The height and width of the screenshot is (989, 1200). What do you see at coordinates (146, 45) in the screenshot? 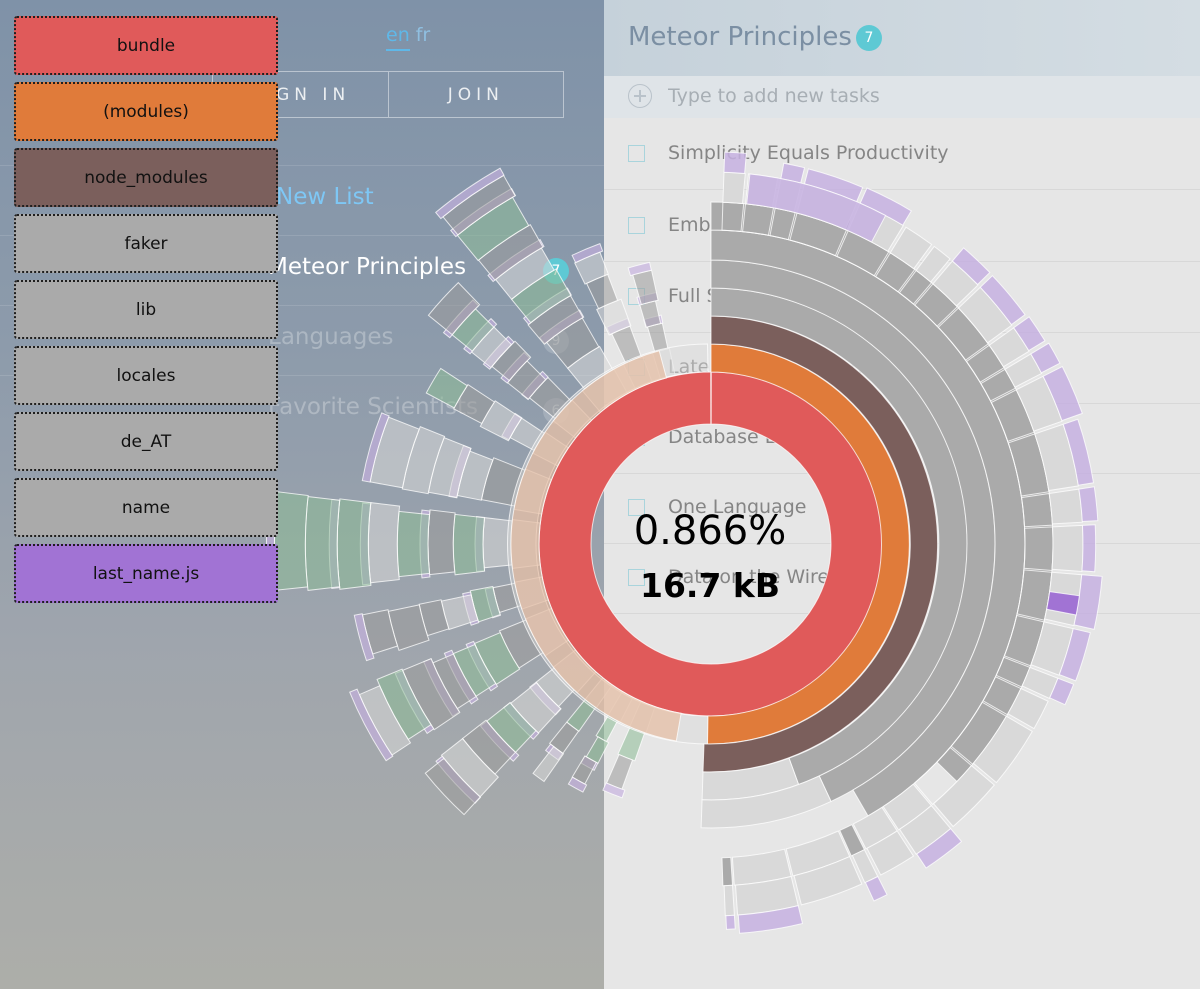
I see `breadcrumb-item: bundle` at bounding box center [146, 45].